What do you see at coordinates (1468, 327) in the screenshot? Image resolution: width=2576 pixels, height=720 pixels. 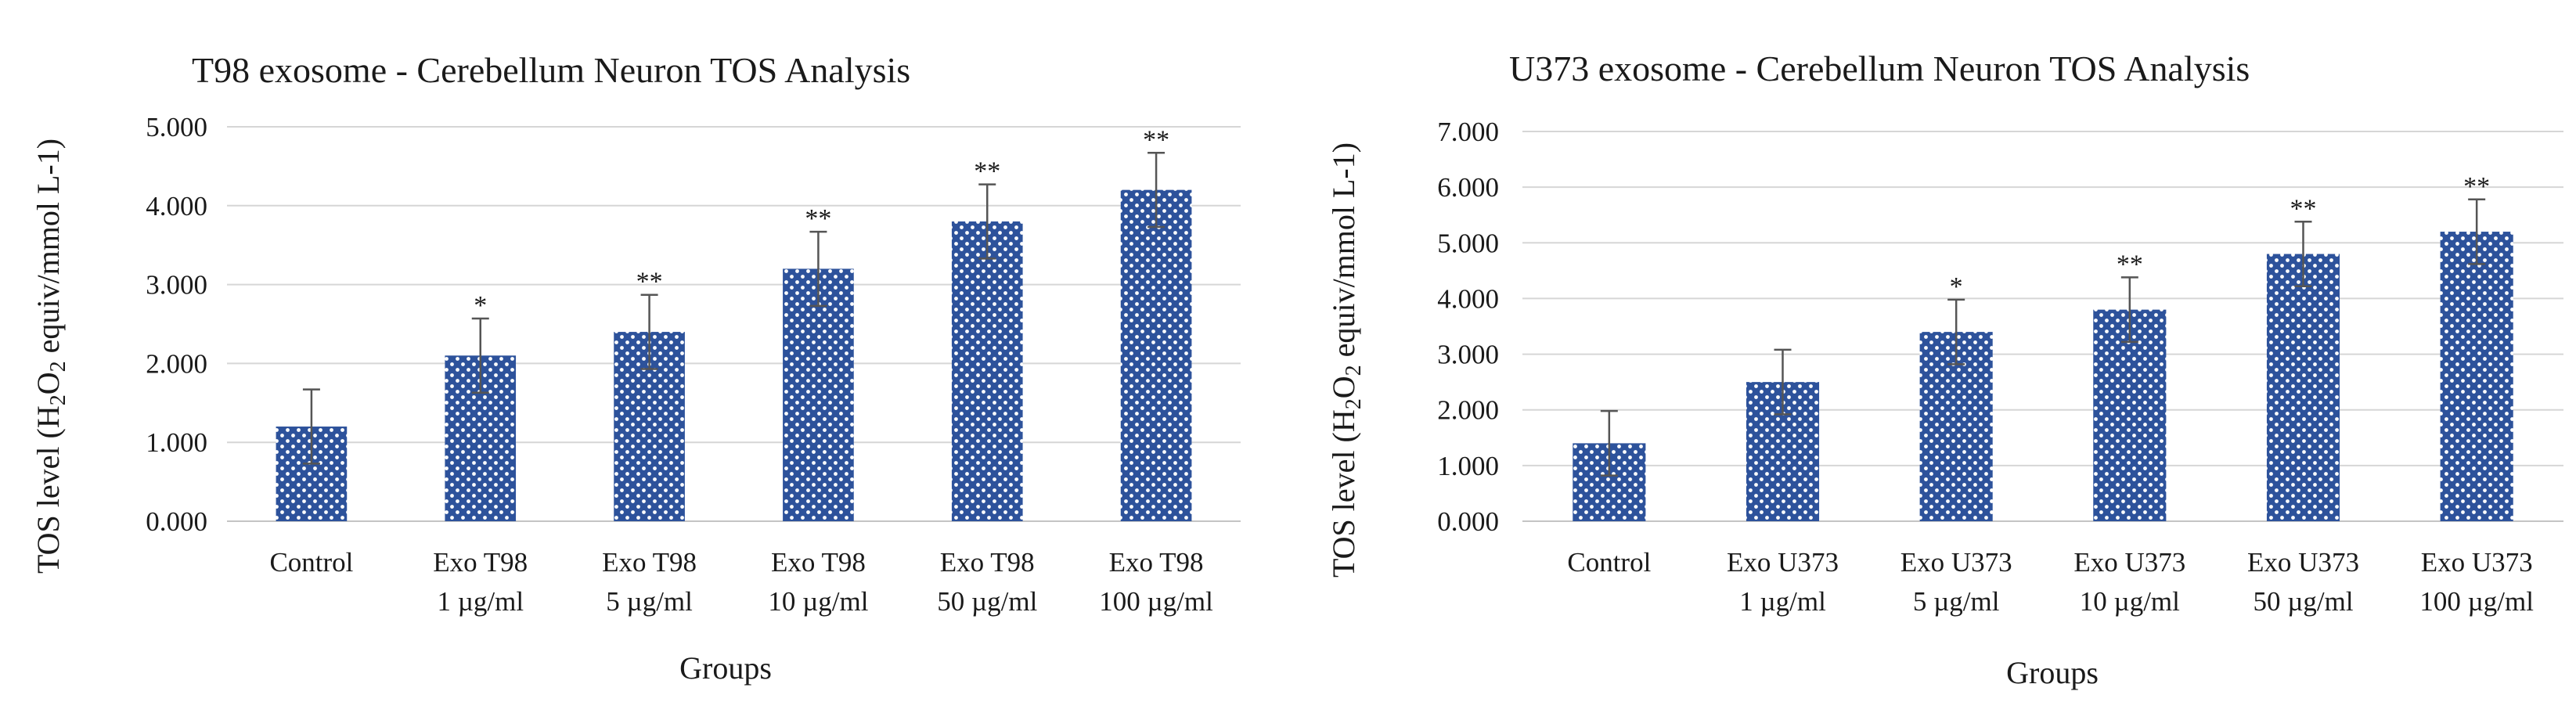 I see `y-tick-labels: 0.000 1.000 2.000 3.000 4.000 5.000 6.000 7.000` at bounding box center [1468, 327].